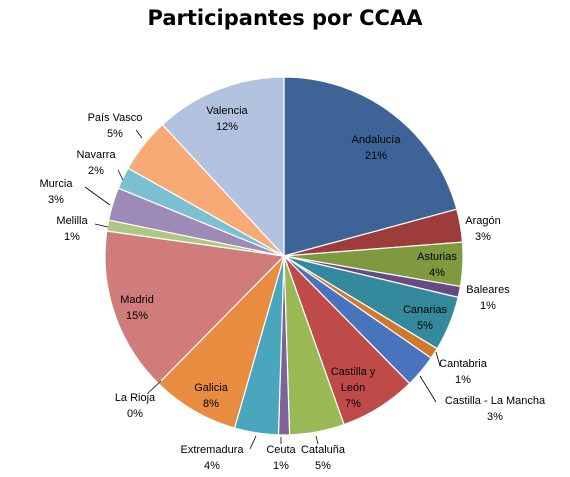  Describe the element at coordinates (227, 127) in the screenshot. I see `slice-percent-valencia: 12%` at that location.